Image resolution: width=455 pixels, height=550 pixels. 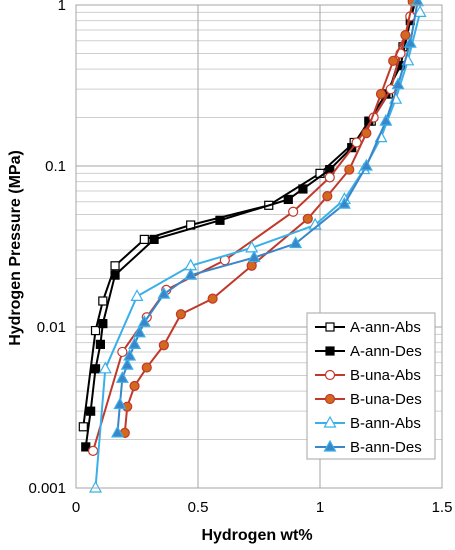 I want to click on legend-box, so click(x=371, y=386).